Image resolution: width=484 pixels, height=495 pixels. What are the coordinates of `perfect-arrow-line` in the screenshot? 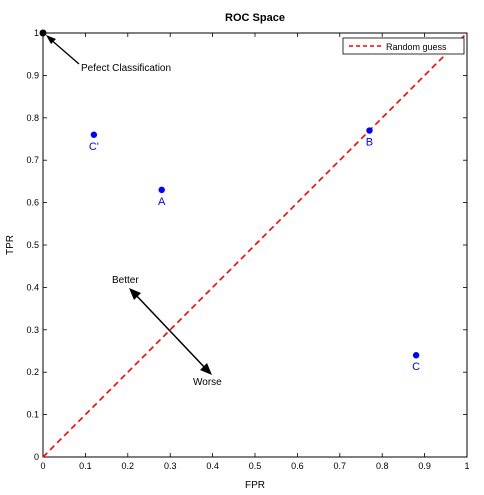 It's located at (64, 51).